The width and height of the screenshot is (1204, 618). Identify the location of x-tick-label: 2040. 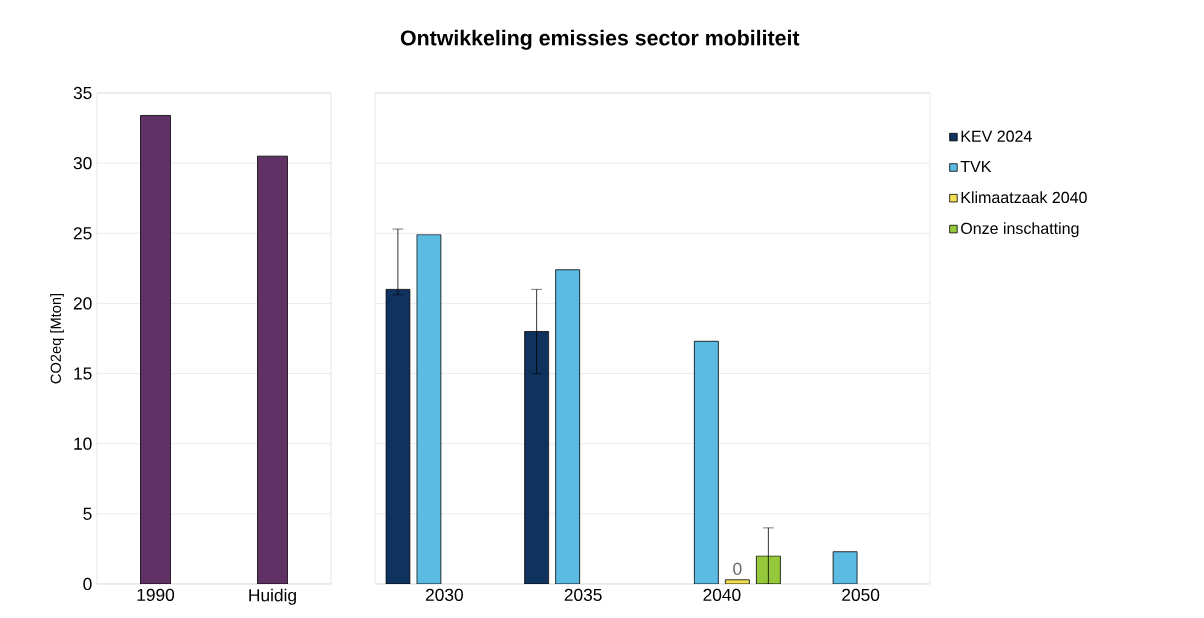
(722, 594).